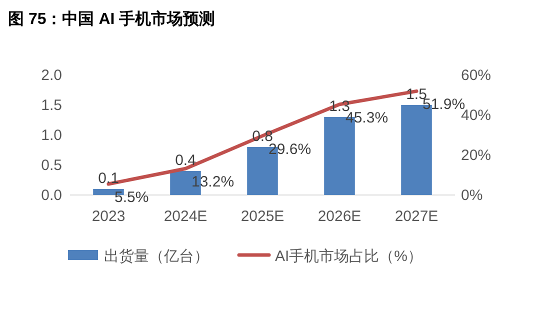 The width and height of the screenshot is (552, 326). Describe the element at coordinates (349, 256) in the screenshot. I see `legend-label: AI手机市场占比（%）` at that location.